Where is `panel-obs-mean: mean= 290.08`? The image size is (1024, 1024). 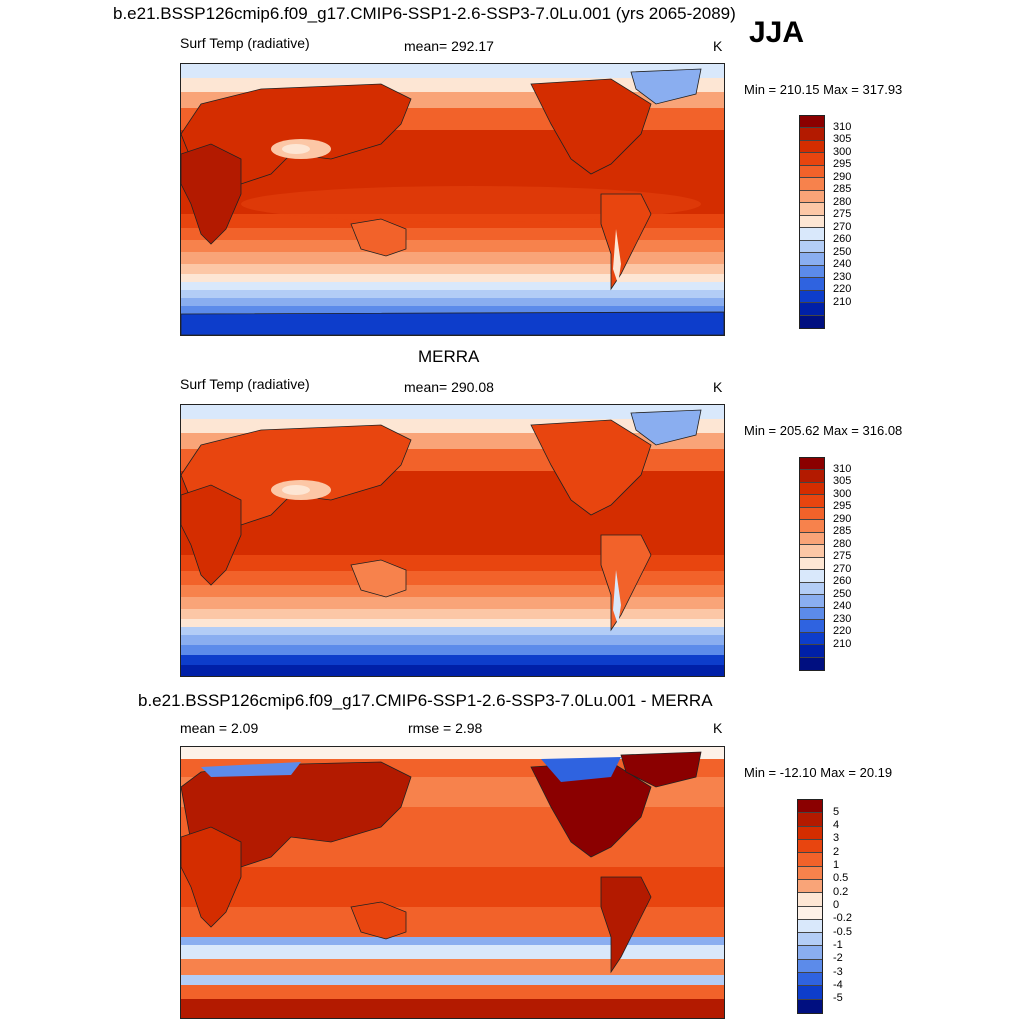
panel-obs-mean: mean= 290.08 is located at coordinates (449, 387).